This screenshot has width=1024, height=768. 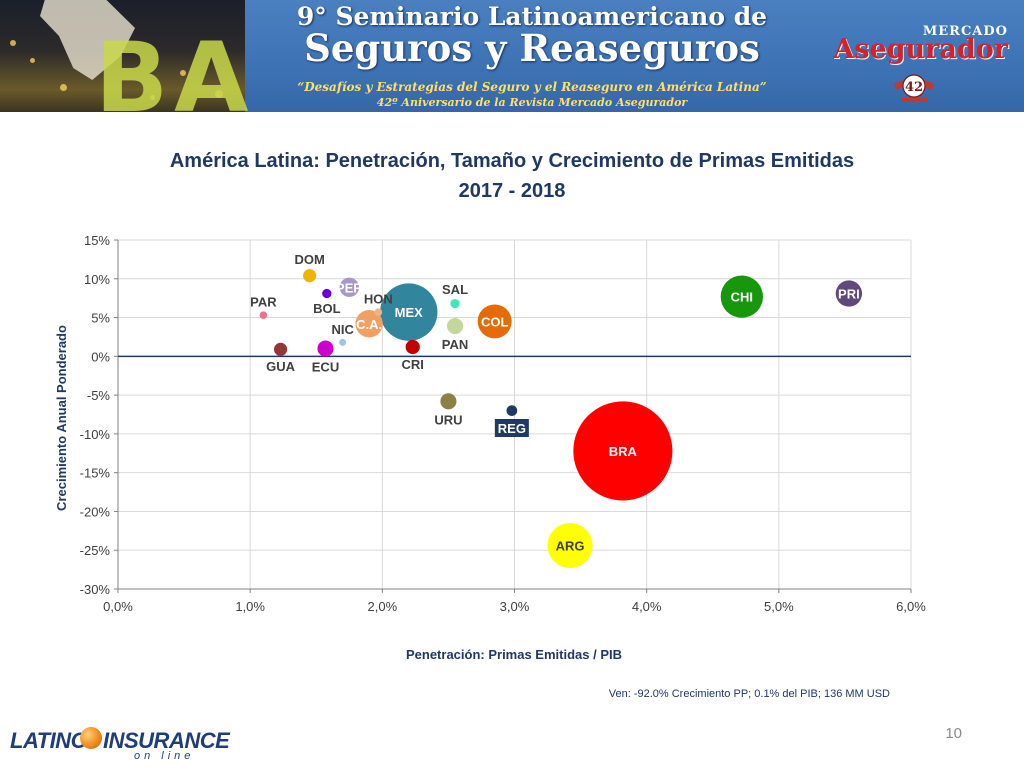 I want to click on bubble-uru, so click(x=448, y=401).